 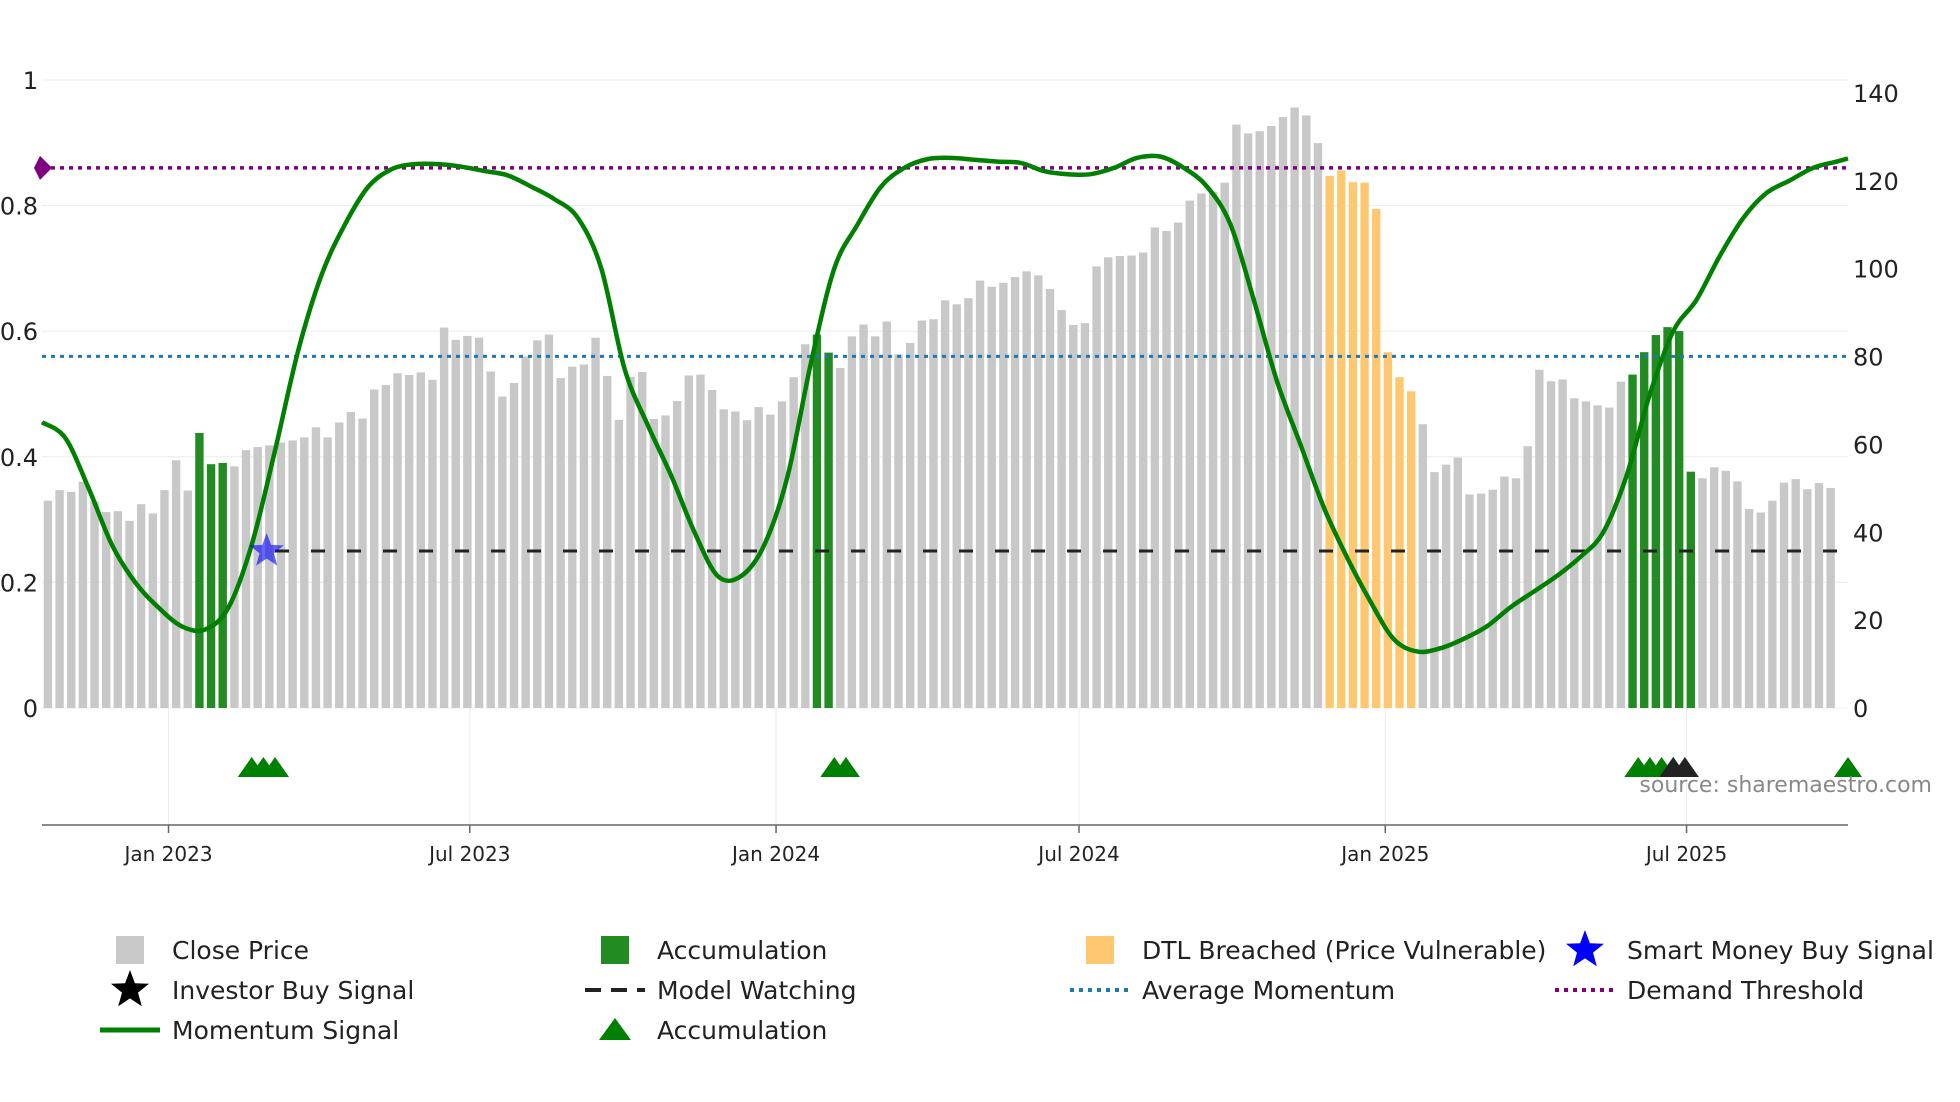 I want to click on y-left-tick: 0.6, so click(x=19, y=332).